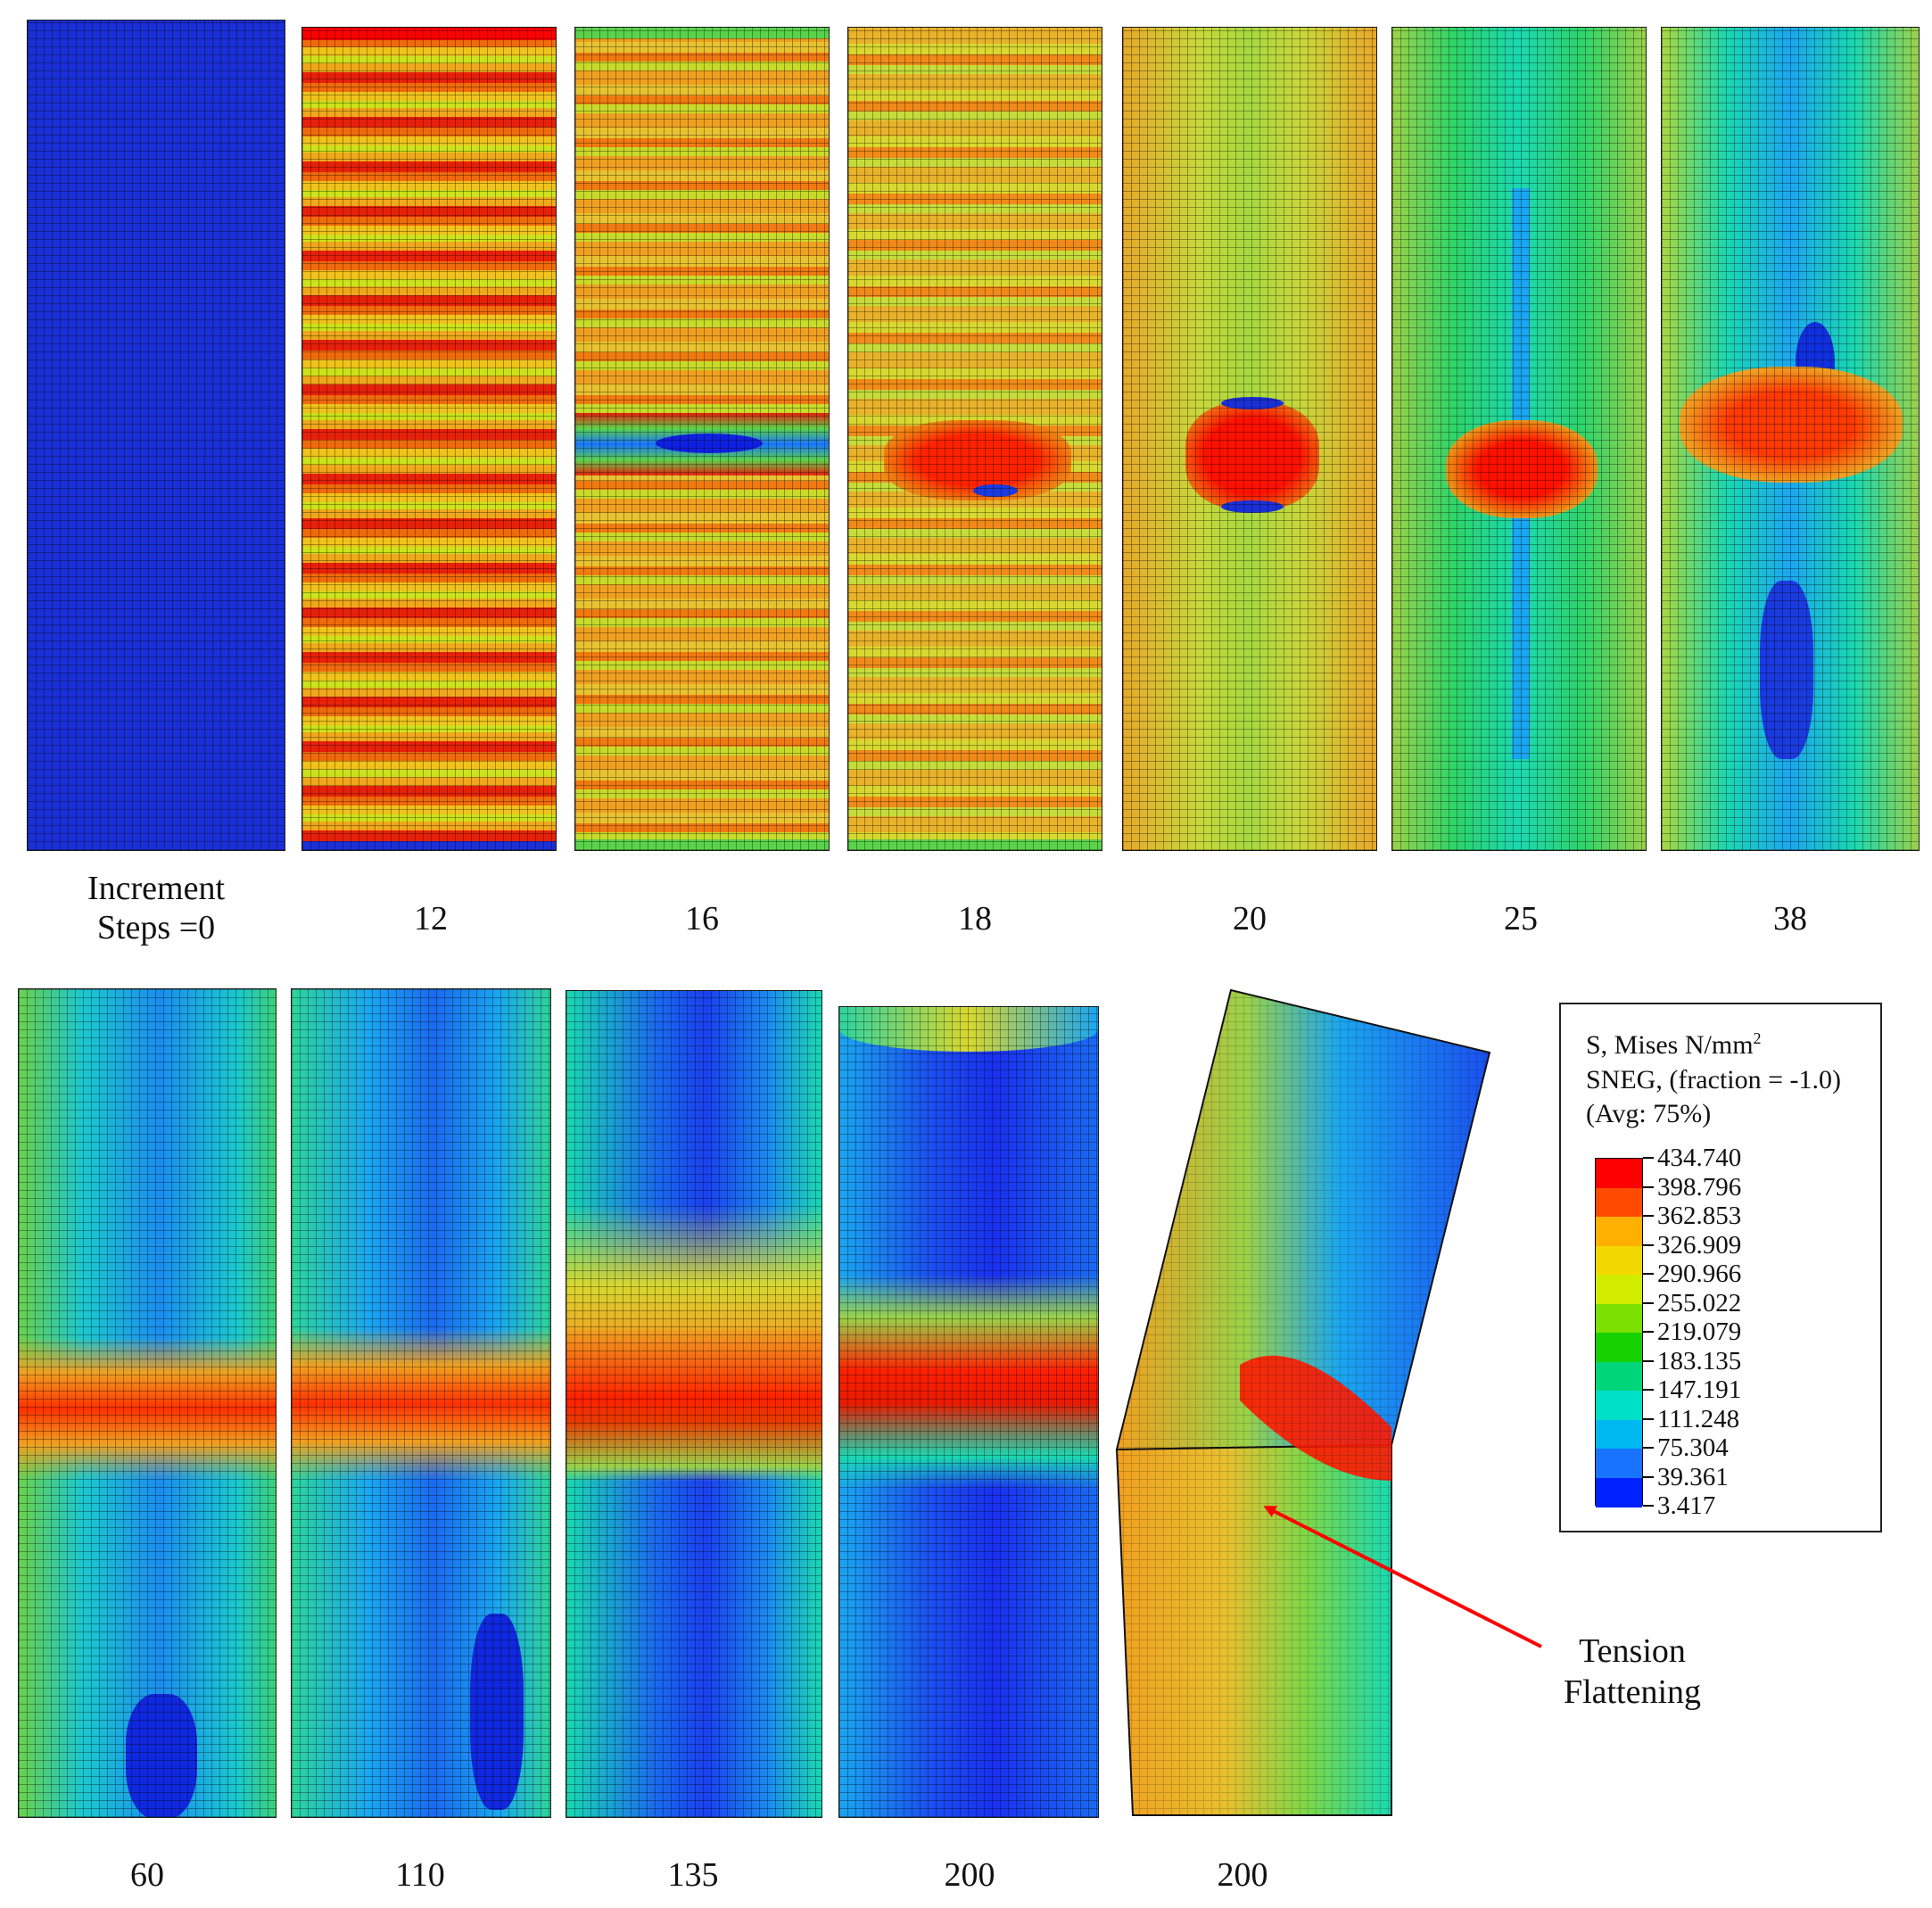  What do you see at coordinates (1700, 1187) in the screenshot?
I see `legend-value: 398.796` at bounding box center [1700, 1187].